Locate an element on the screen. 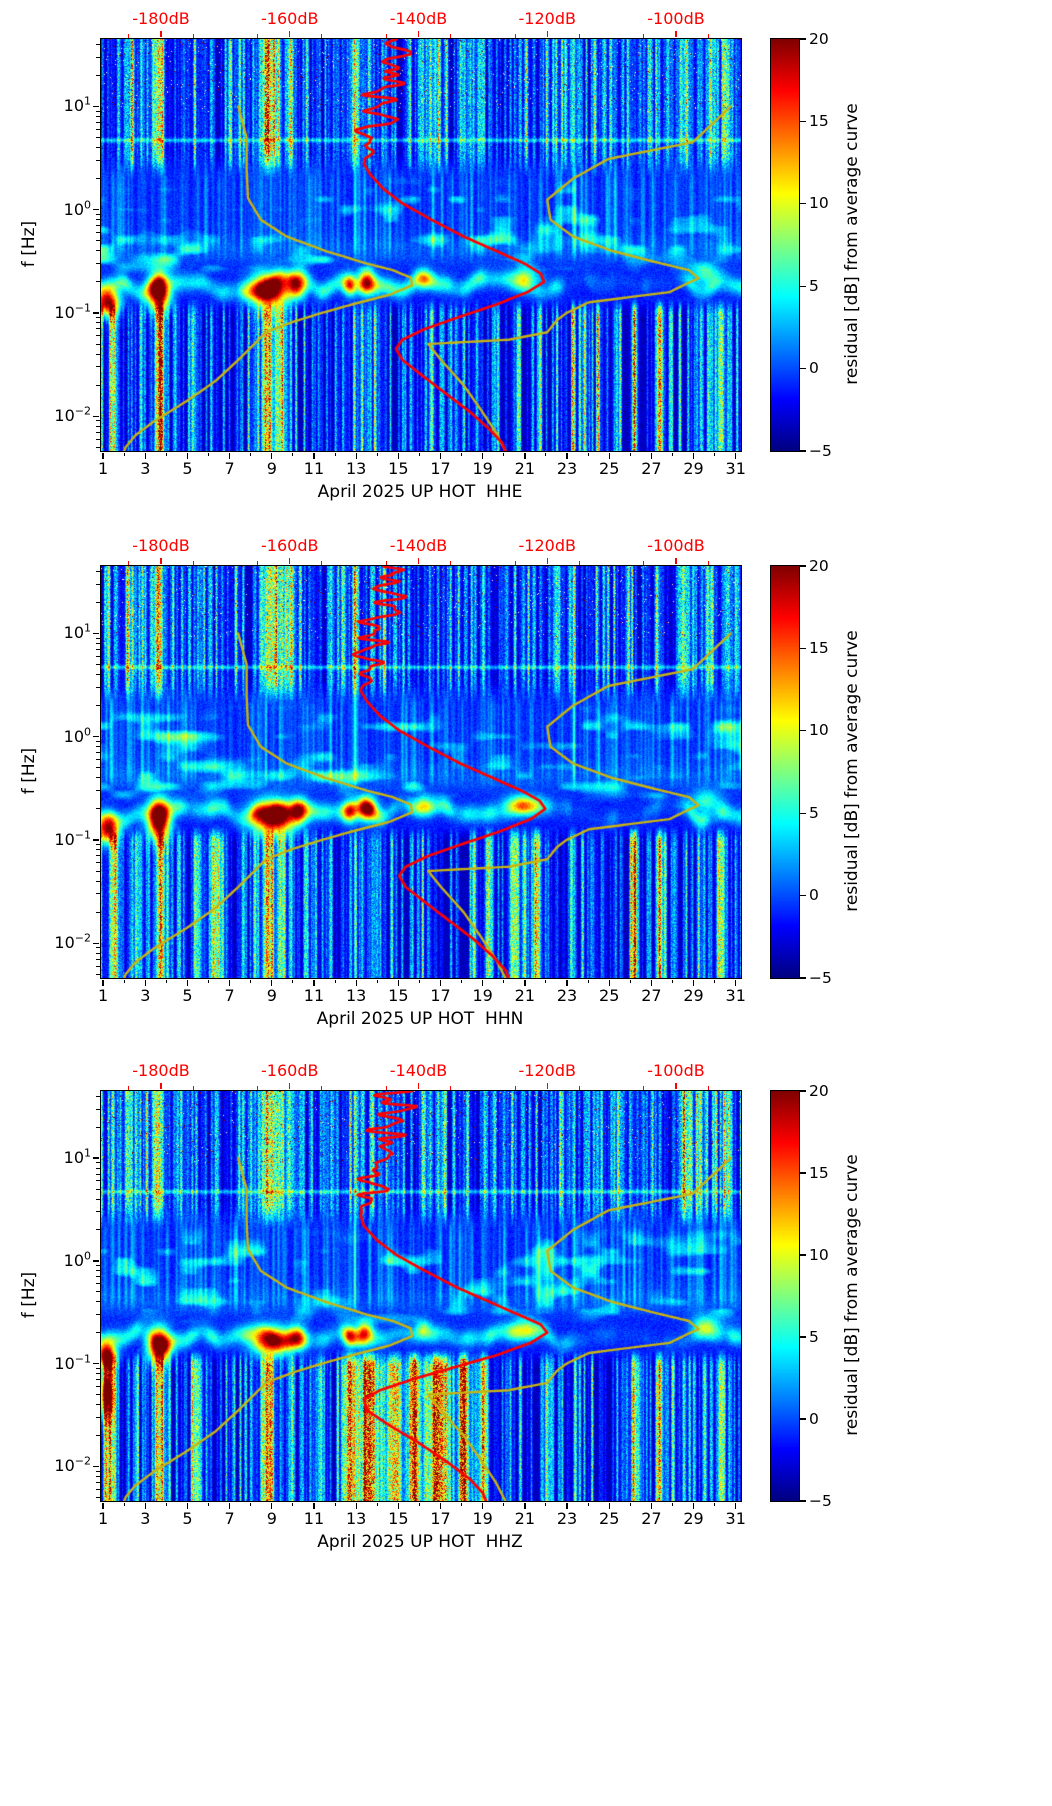 This screenshot has height=1806, width=1052. x-tick-label: 25 is located at coordinates (609, 468).